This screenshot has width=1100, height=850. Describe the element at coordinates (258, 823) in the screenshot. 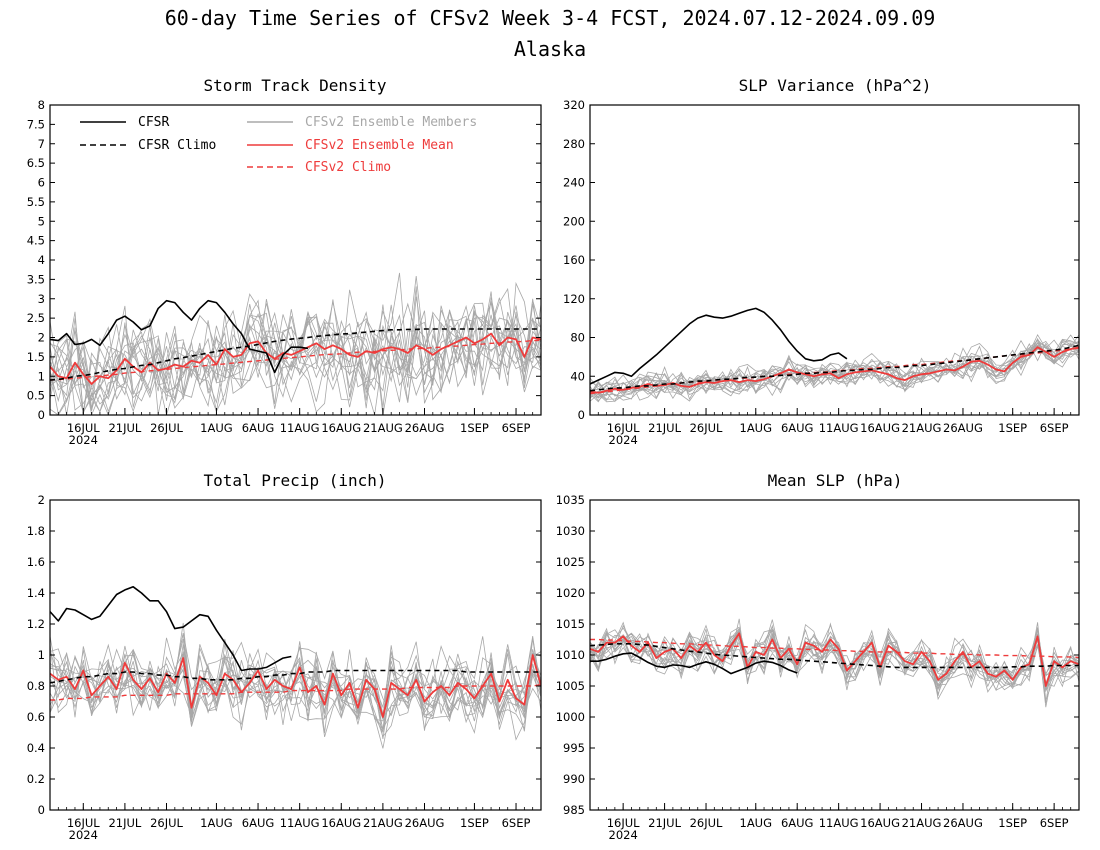

I see `x-tick-label: 6AUG` at that location.